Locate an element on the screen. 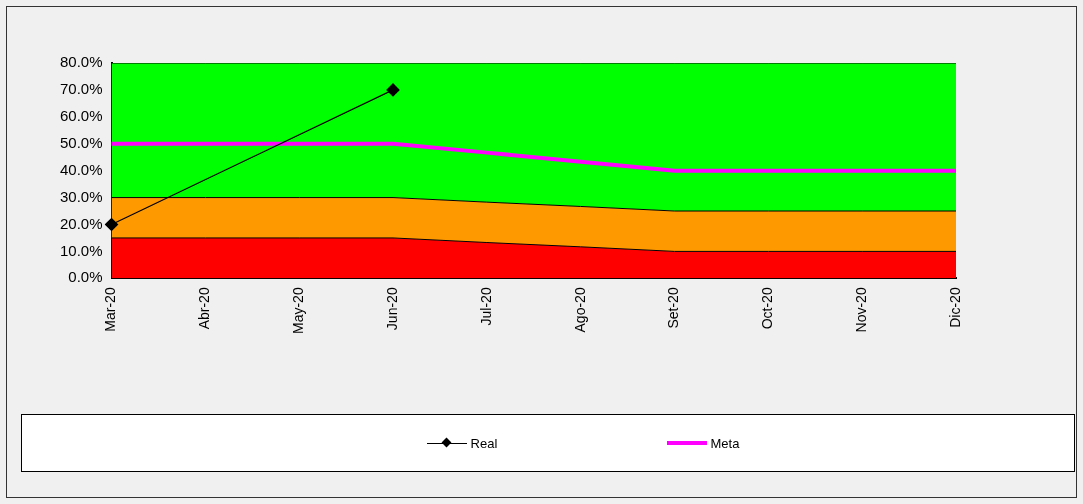 This screenshot has height=504, width=1083. x-tick-label: Mar-20 is located at coordinates (110, 309).